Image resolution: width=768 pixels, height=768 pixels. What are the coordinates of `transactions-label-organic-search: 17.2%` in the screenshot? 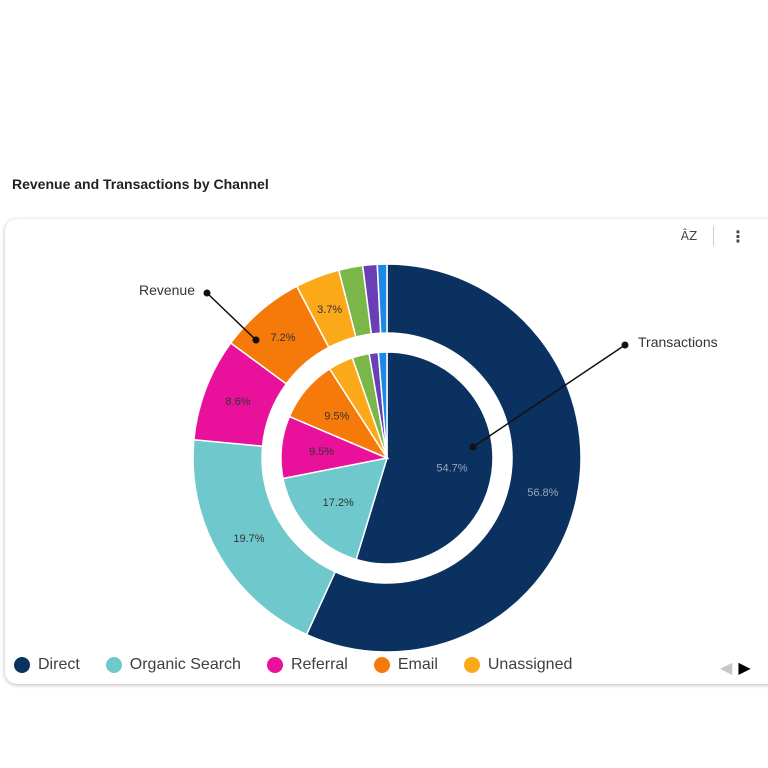 It's located at (338, 503).